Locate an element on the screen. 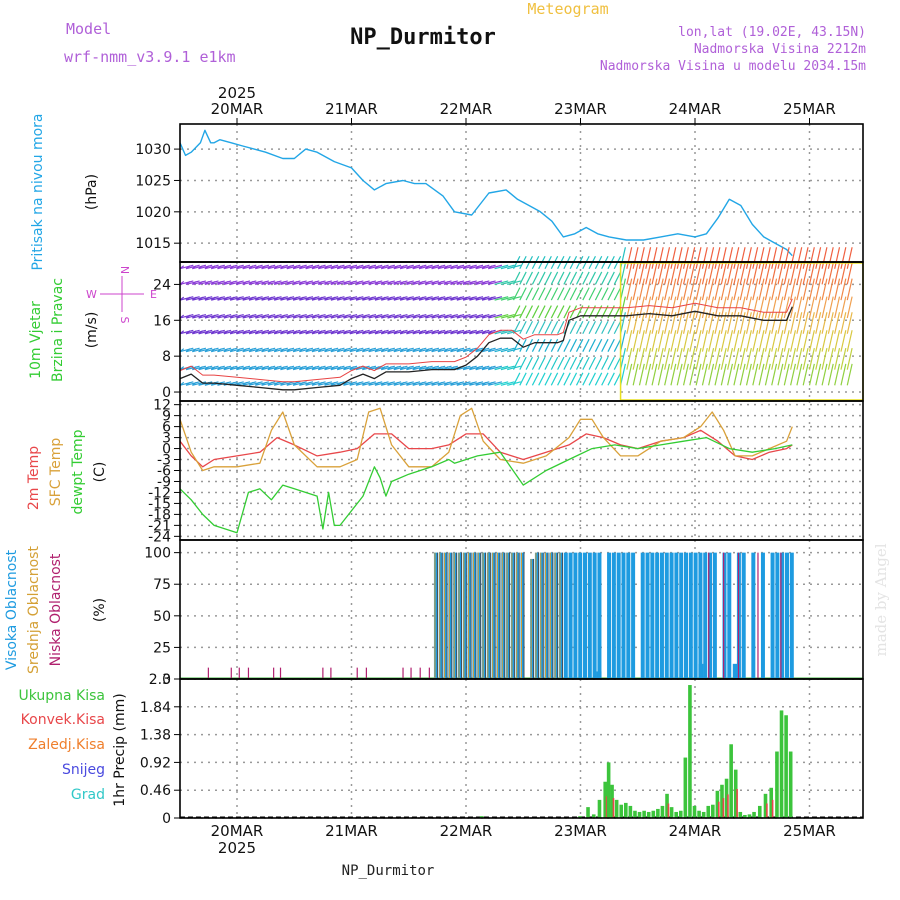 The height and width of the screenshot is (900, 900). ytick-label-4: 1.38 is located at coordinates (155, 736).